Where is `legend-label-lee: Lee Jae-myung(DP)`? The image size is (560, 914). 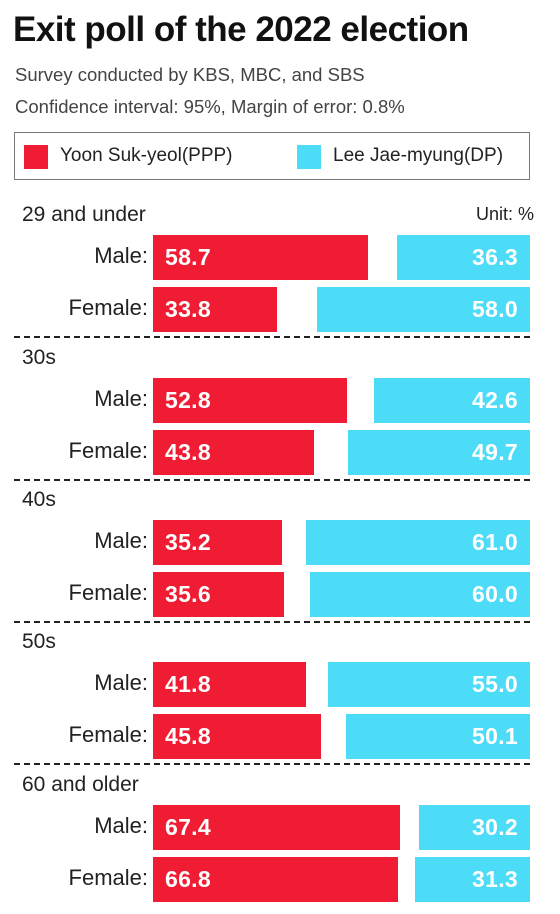 legend-label-lee: Lee Jae-myung(DP) is located at coordinates (418, 155).